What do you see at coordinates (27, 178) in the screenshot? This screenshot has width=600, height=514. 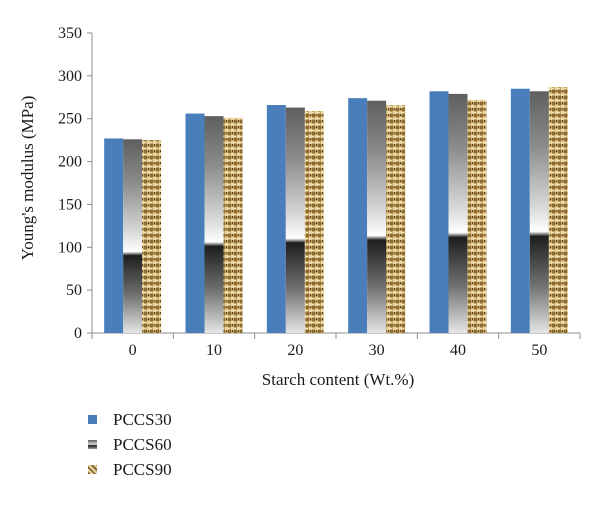 I see `y-axis-title: Young's modulus (MPa)` at bounding box center [27, 178].